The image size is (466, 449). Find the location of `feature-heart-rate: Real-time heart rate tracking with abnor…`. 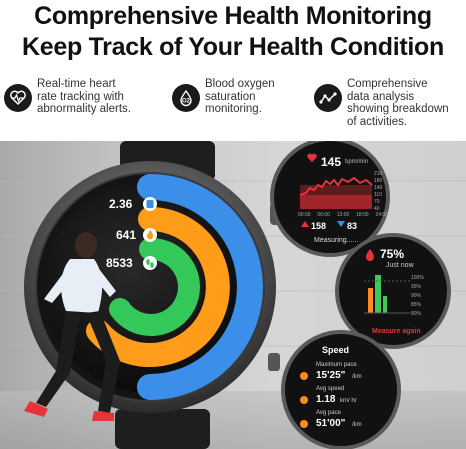

feature-heart-rate: Real-time heart rate tracking with abnor… is located at coordinates (84, 107).